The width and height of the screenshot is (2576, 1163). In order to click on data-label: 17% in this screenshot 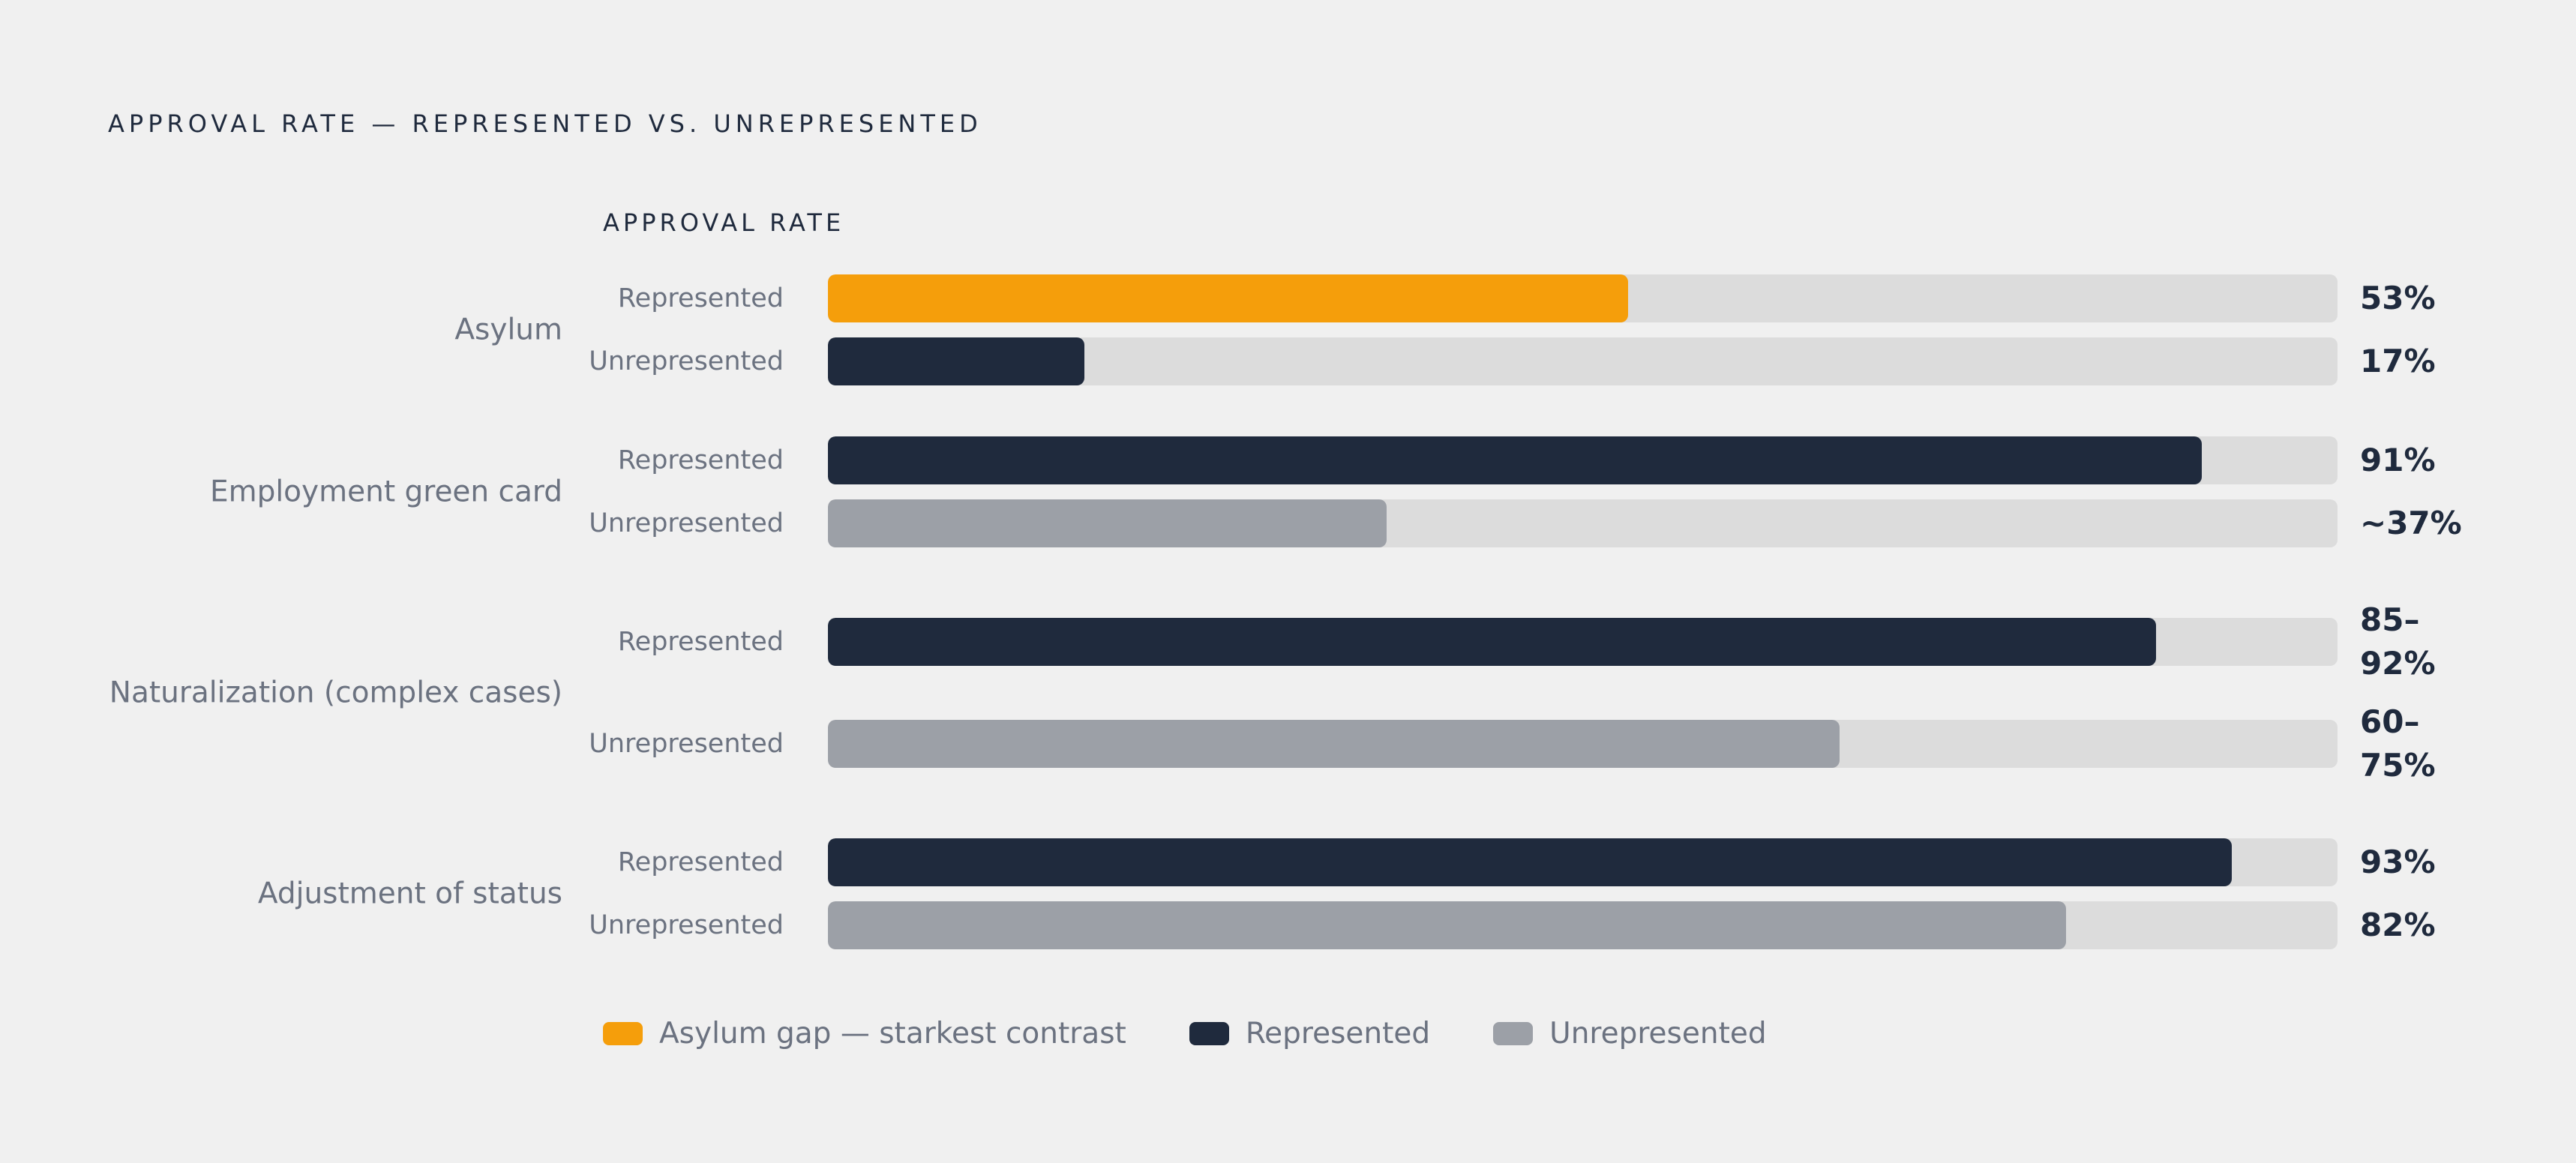, I will do `click(2398, 361)`.